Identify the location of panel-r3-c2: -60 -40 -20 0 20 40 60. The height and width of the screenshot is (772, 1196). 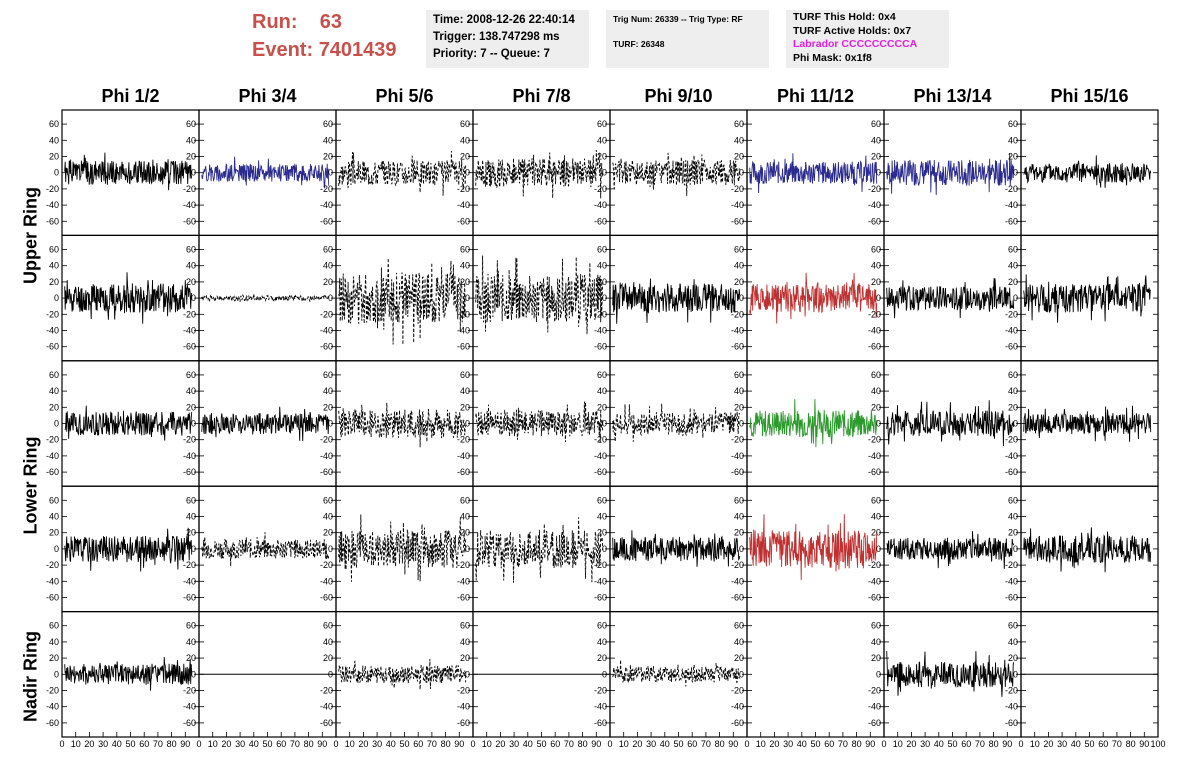
(260, 423).